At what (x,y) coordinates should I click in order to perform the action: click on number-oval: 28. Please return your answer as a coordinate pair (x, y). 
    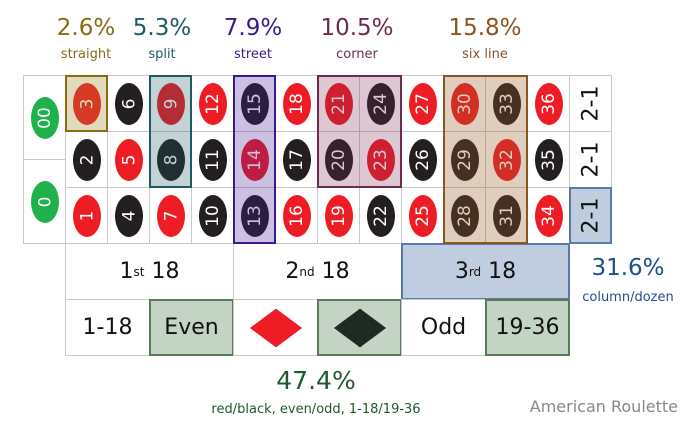
    Looking at the image, I should click on (465, 216).